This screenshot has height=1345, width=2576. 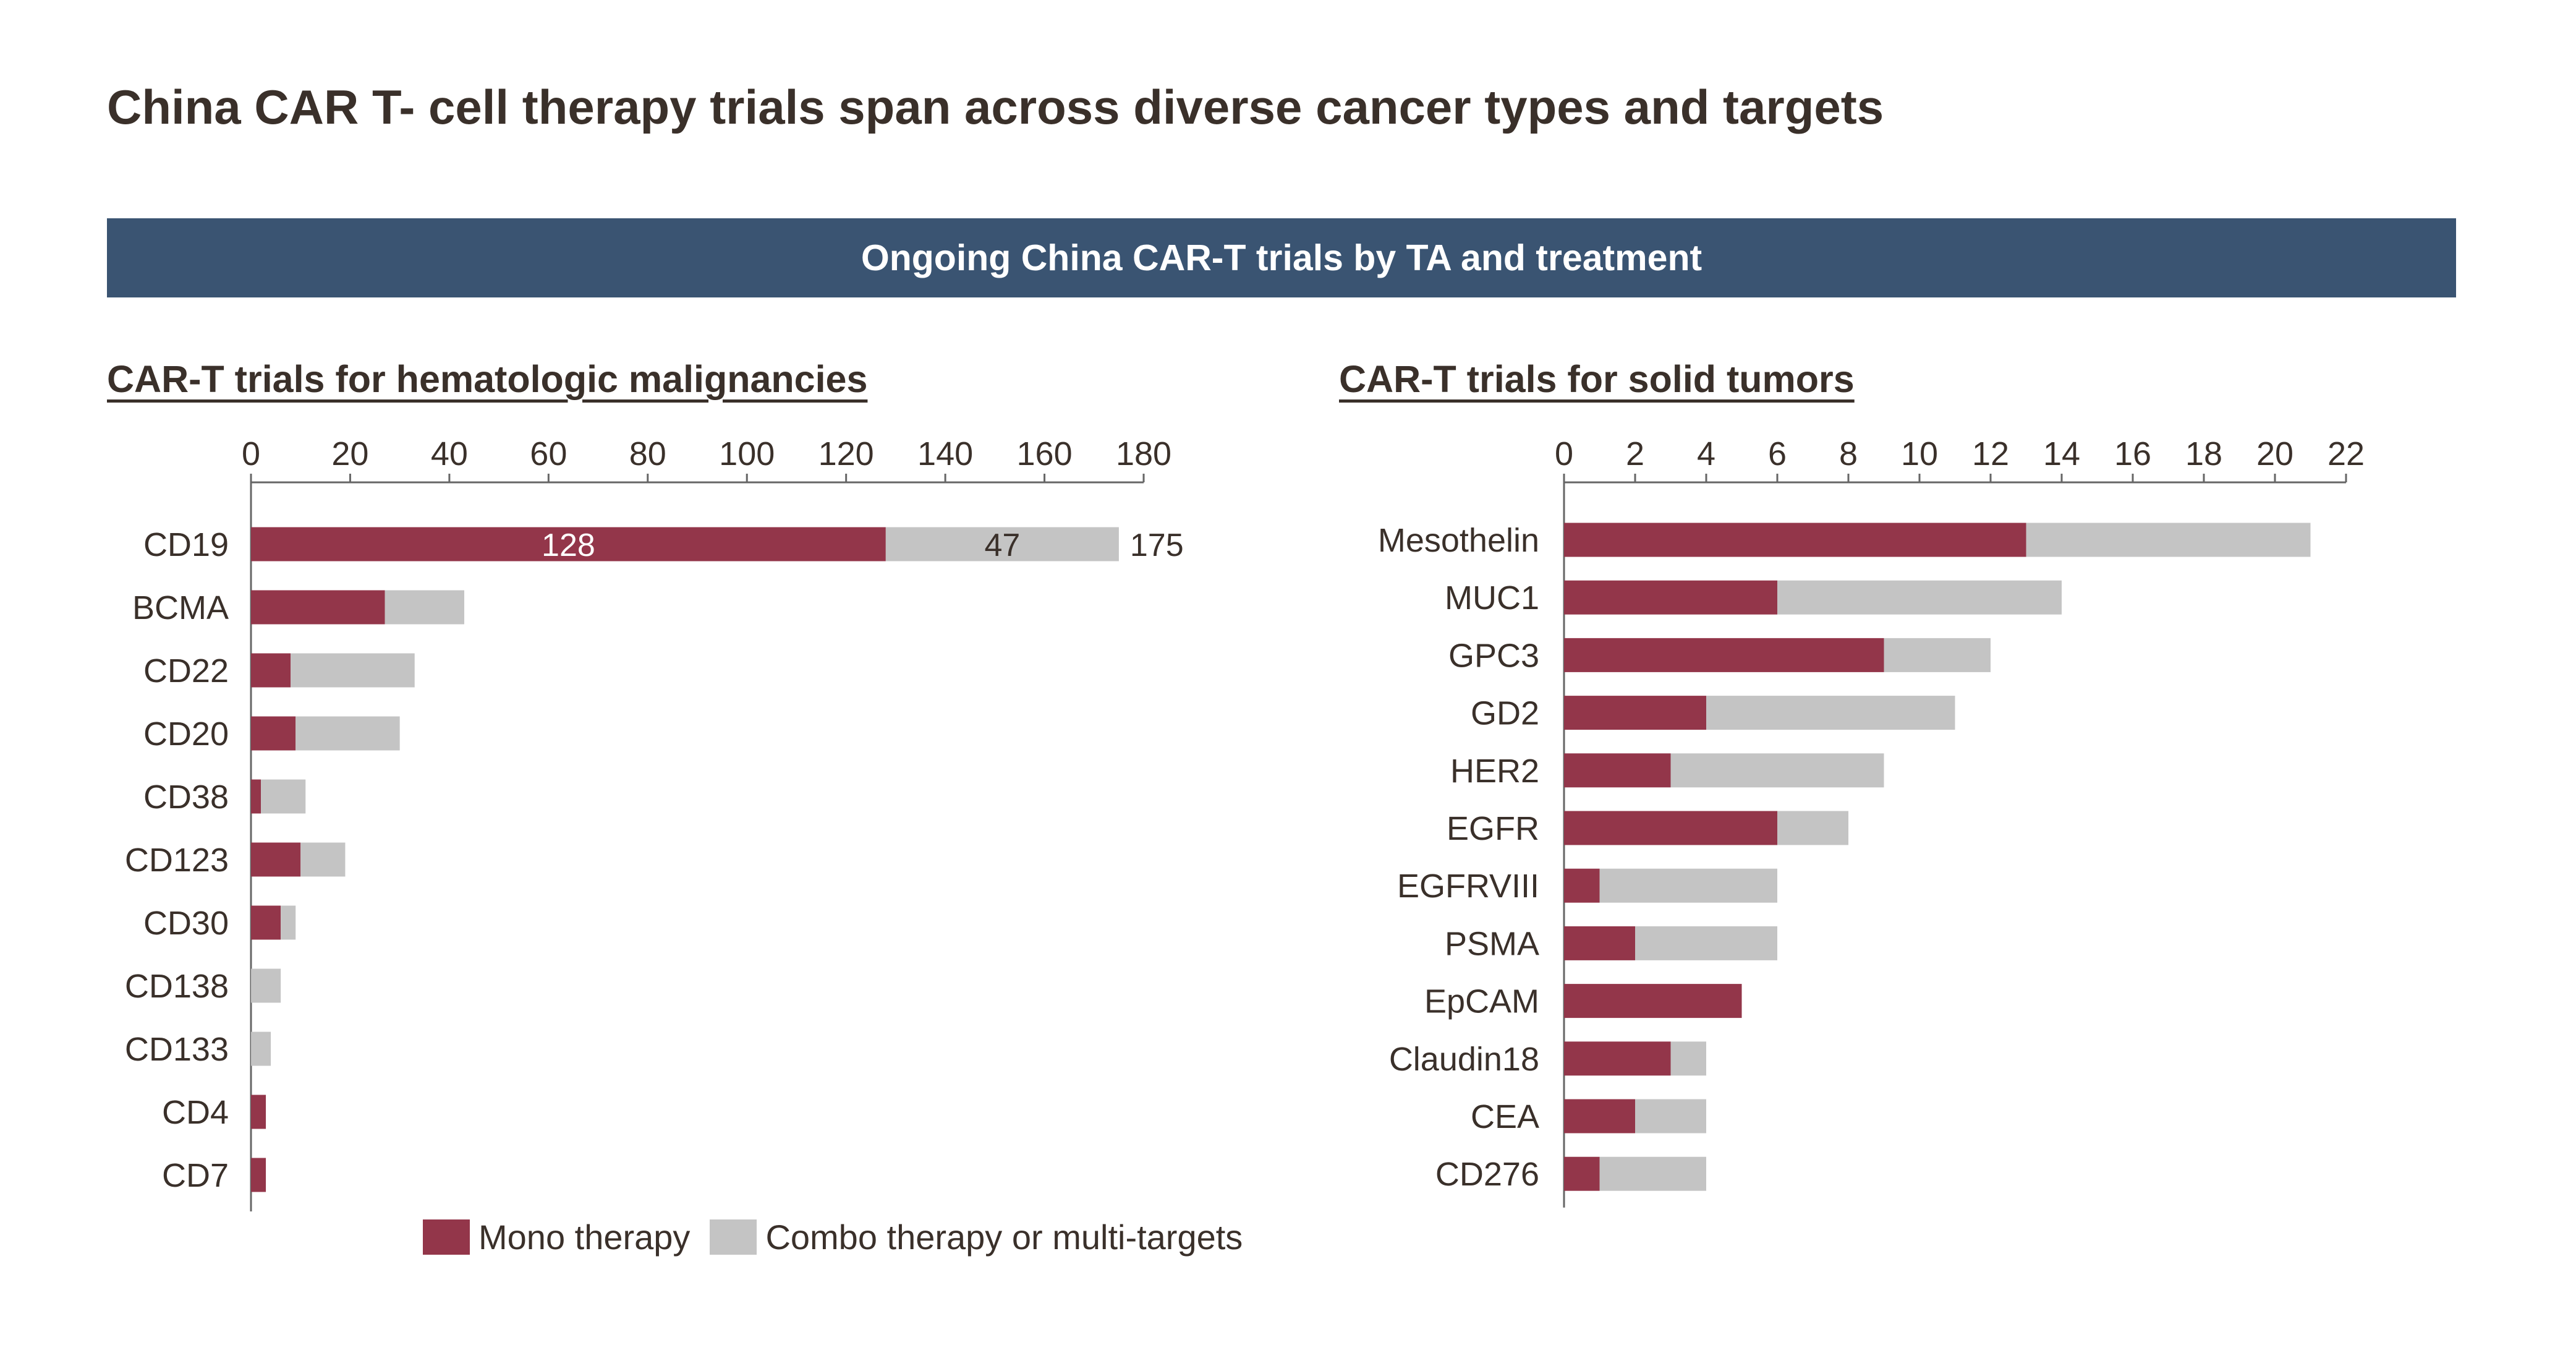 What do you see at coordinates (548, 453) in the screenshot?
I see `heme-tick-label: 60` at bounding box center [548, 453].